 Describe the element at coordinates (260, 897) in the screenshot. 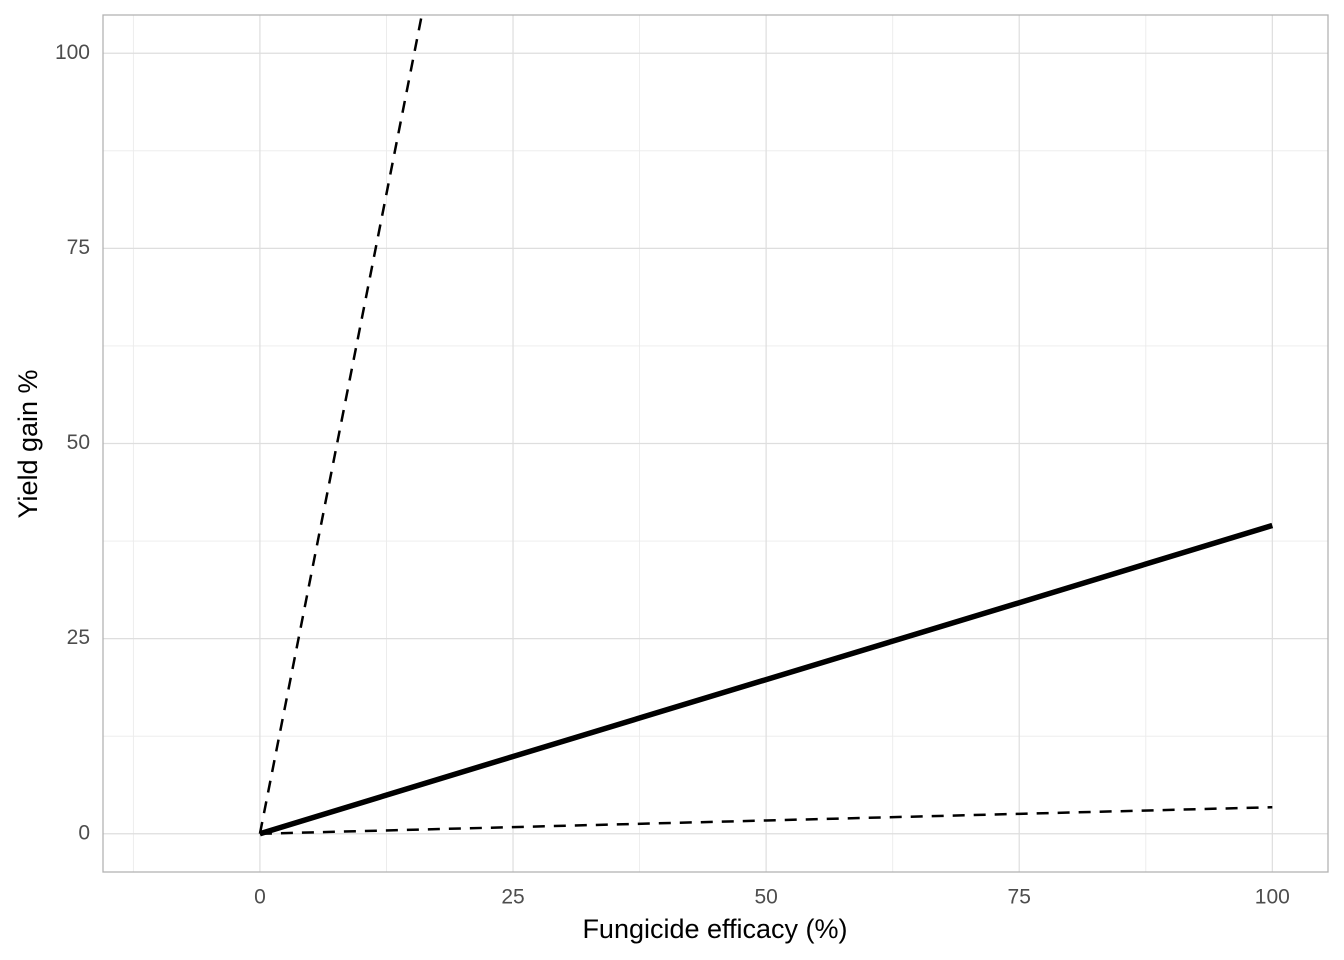

I see `x-tick-label: 0` at that location.